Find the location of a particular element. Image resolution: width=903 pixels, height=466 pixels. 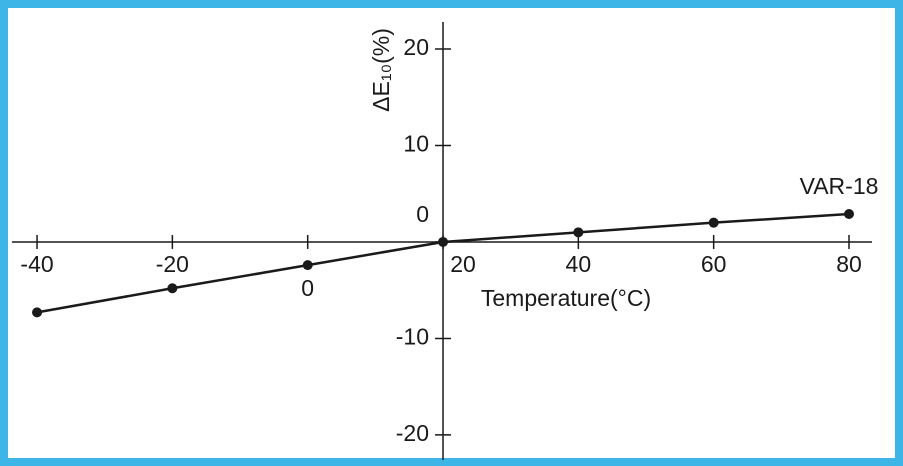

x-tick-label: -40 is located at coordinates (36, 264).